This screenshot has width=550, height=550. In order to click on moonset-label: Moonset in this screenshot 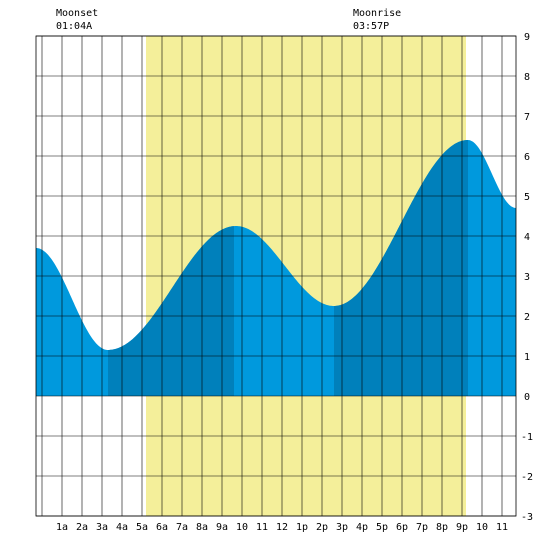, I will do `click(77, 13)`.